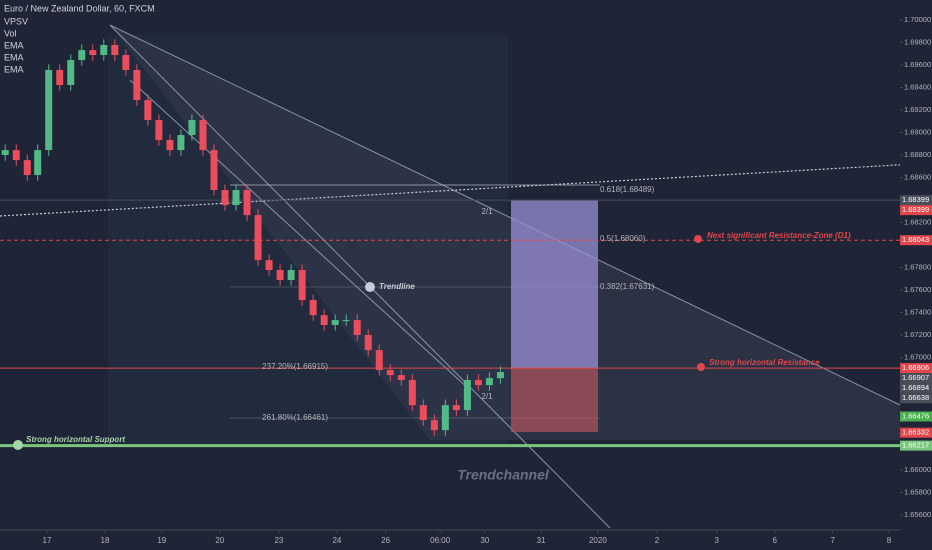 The height and width of the screenshot is (550, 932). What do you see at coordinates (440, 540) in the screenshot?
I see `x-tick-label: 06:00` at bounding box center [440, 540].